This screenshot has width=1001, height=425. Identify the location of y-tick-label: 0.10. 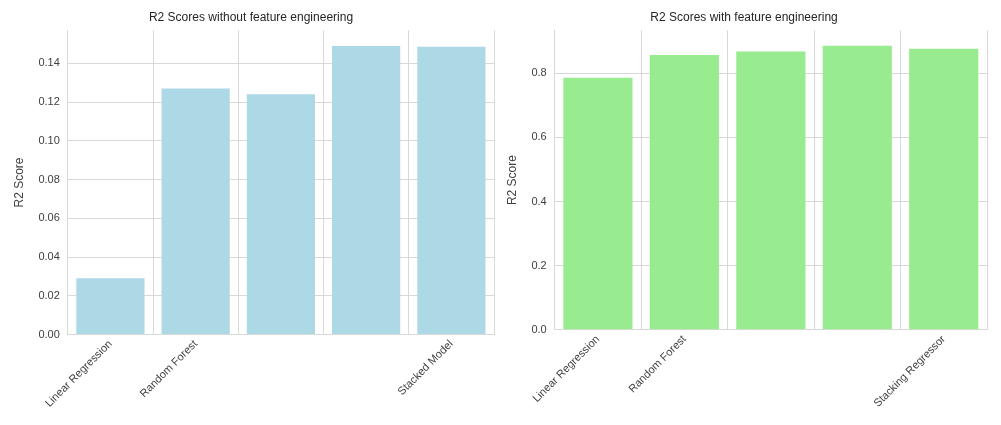
(49, 139).